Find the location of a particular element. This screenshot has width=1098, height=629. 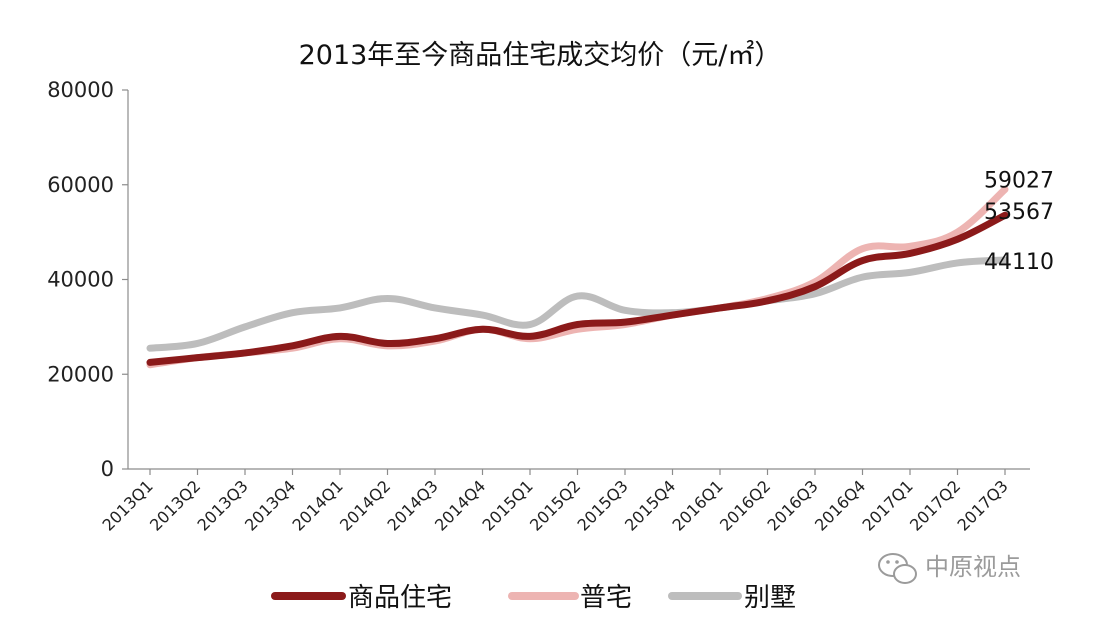

watermark: 中原视点 is located at coordinates (949, 568).